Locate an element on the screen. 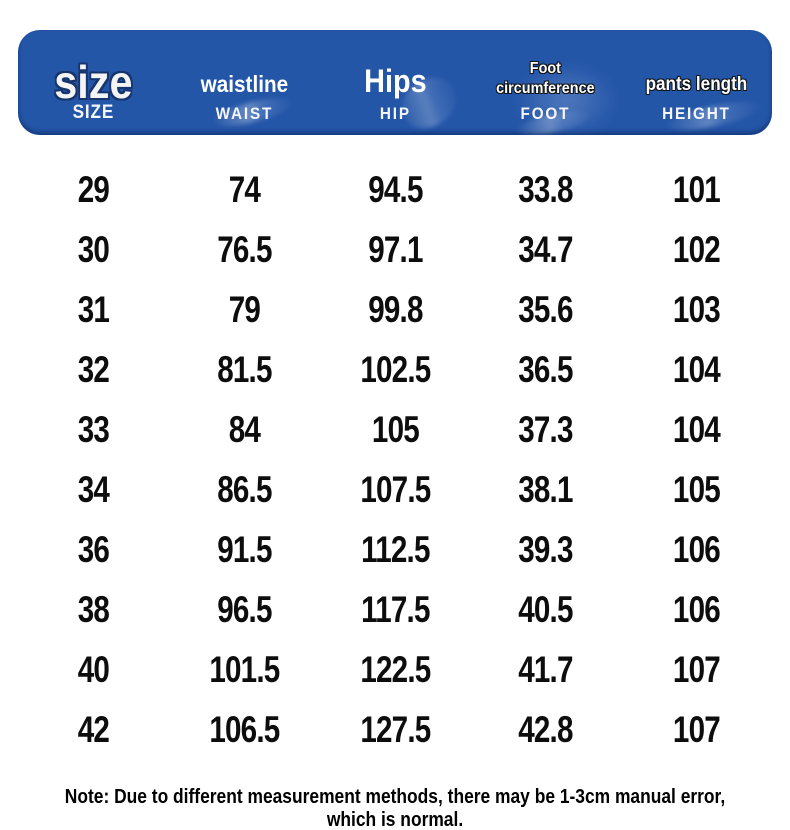 The image size is (790, 830). table-cell: 99.8 is located at coordinates (395, 309).